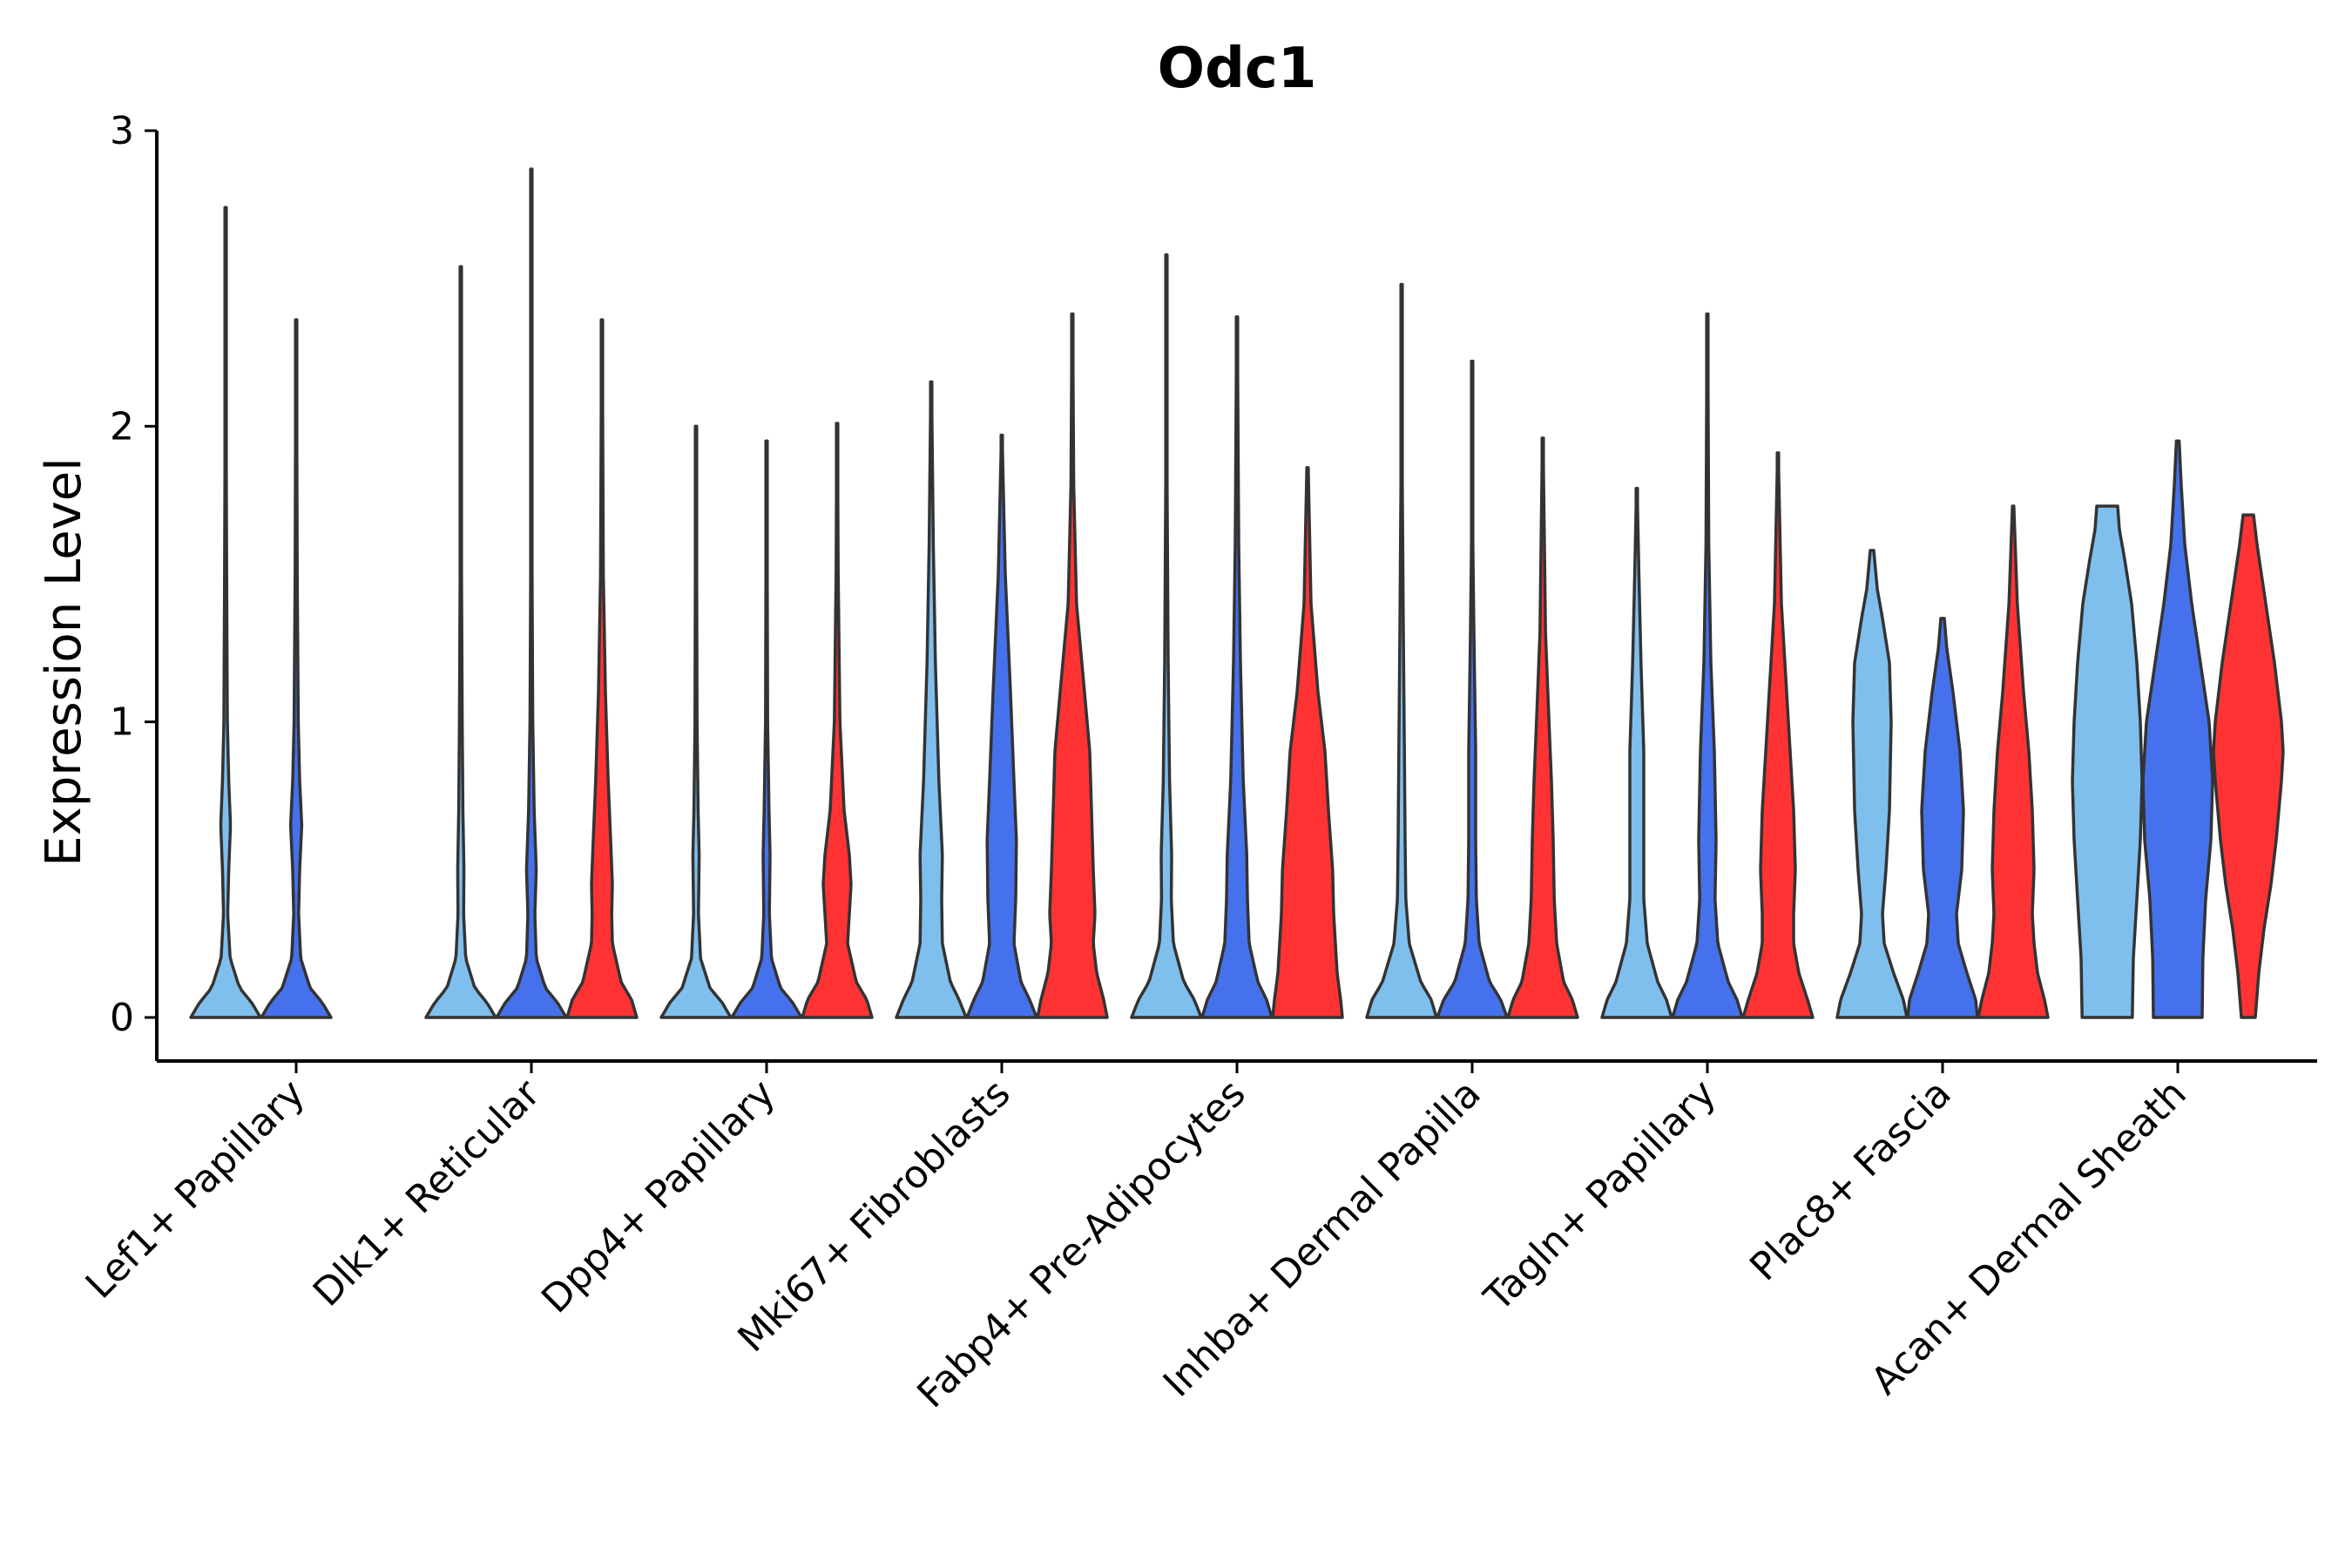 The height and width of the screenshot is (1568, 2352). What do you see at coordinates (122, 131) in the screenshot?
I see `y-tick-label: 3` at bounding box center [122, 131].